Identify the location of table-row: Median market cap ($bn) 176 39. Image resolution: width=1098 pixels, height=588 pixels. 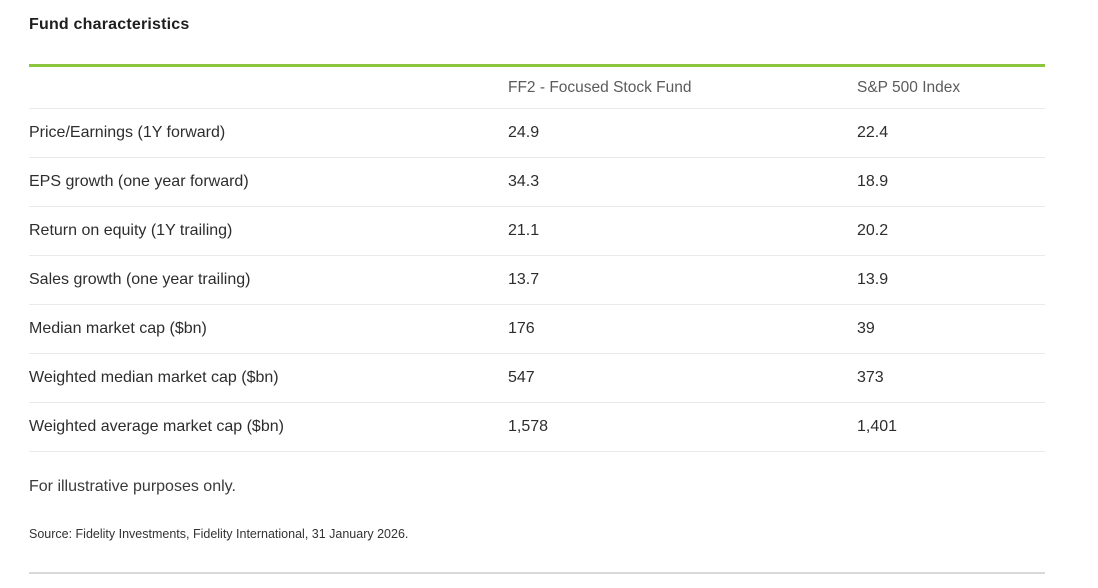
(537, 329).